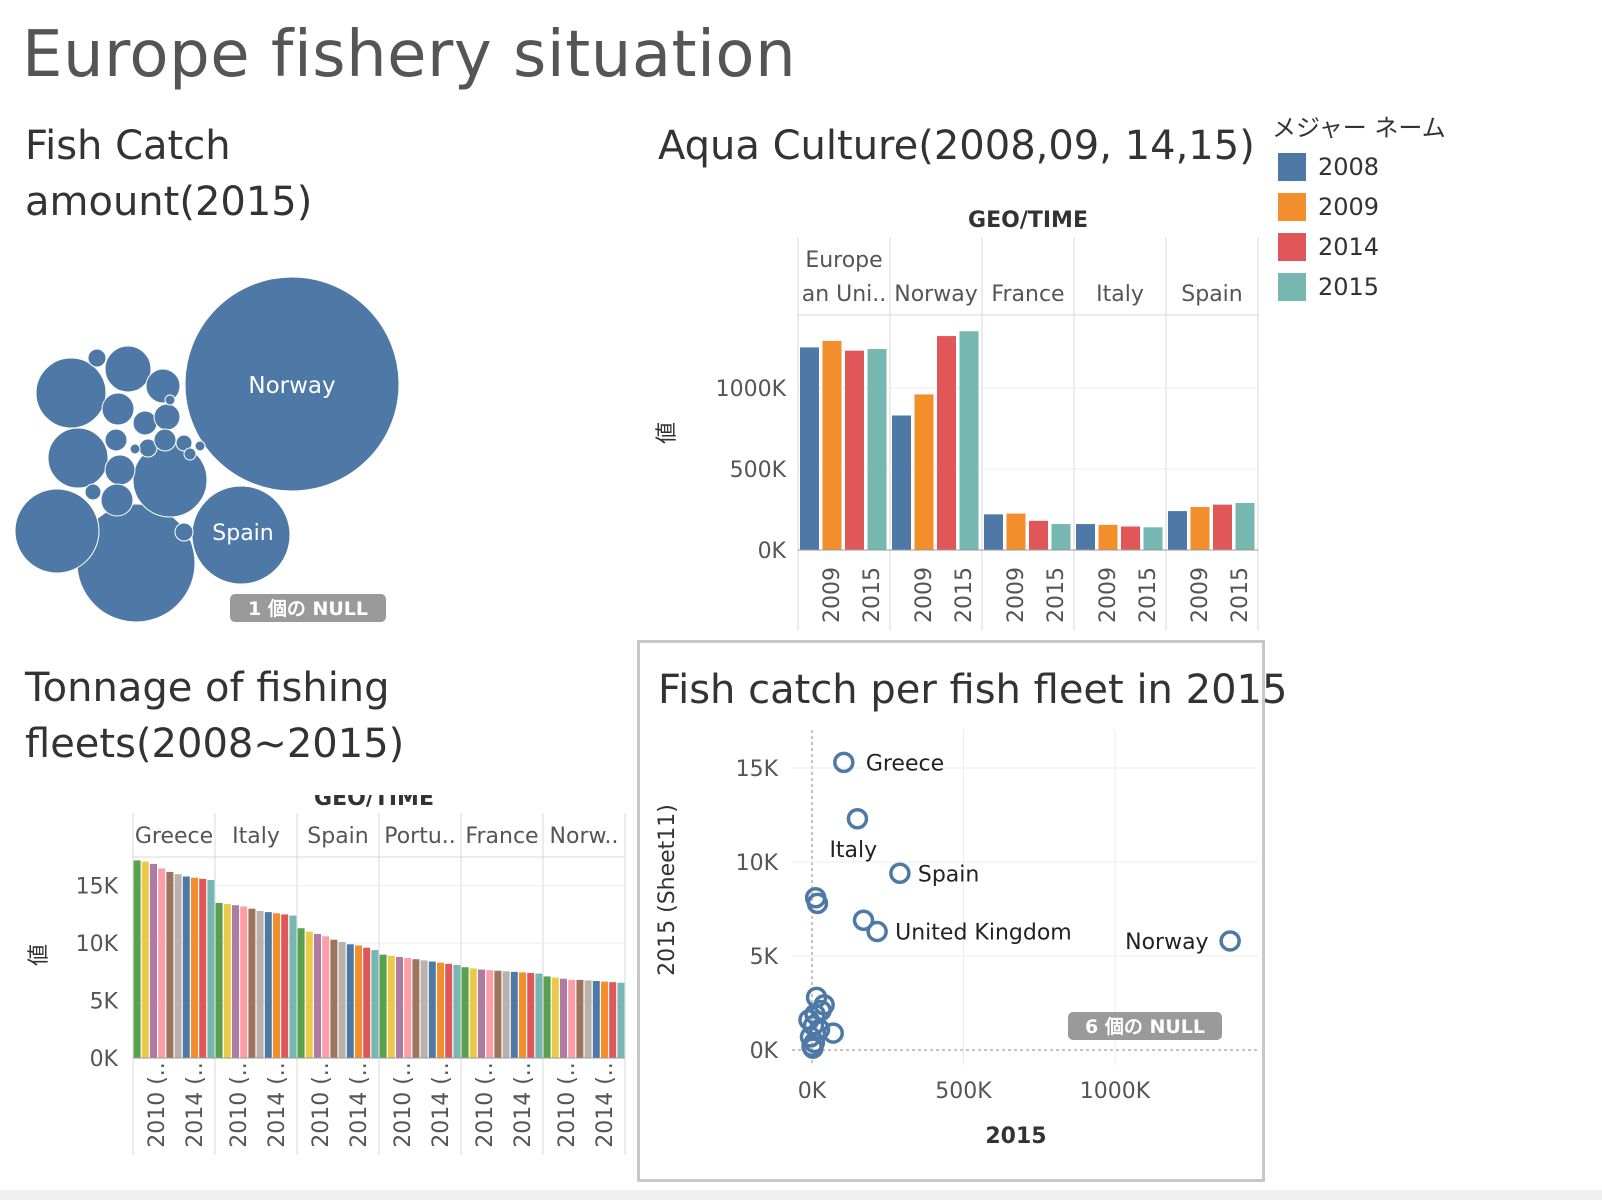 This screenshot has width=1602, height=1200. What do you see at coordinates (1359, 128) in the screenshot?
I see `legend-title: メジャー ネーム` at bounding box center [1359, 128].